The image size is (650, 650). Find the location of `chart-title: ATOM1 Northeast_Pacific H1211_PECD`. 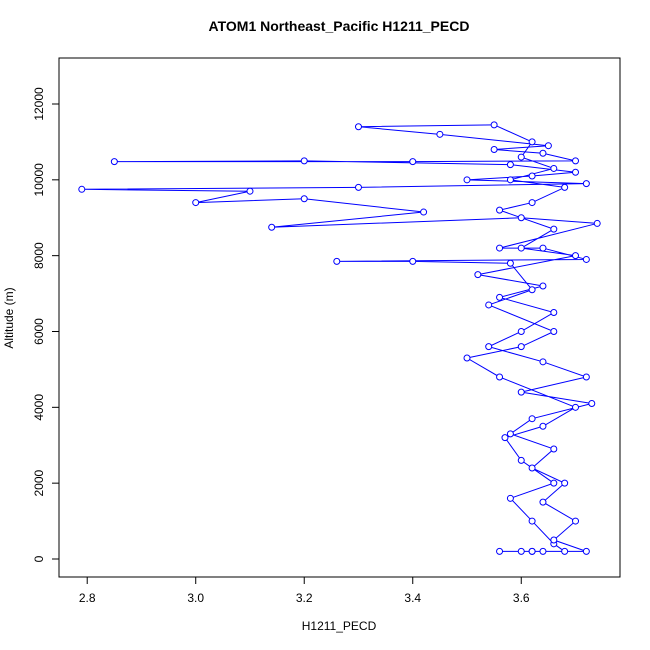

chart-title: ATOM1 Northeast_Pacific H1211_PECD is located at coordinates (339, 26).